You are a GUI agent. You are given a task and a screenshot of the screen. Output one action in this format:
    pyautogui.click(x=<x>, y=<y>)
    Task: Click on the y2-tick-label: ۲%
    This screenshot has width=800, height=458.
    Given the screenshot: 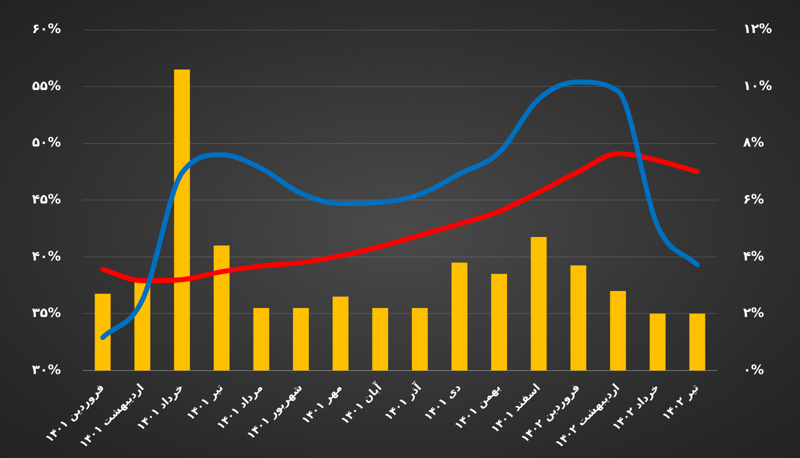 What is the action you would take?
    pyautogui.click(x=753, y=314)
    